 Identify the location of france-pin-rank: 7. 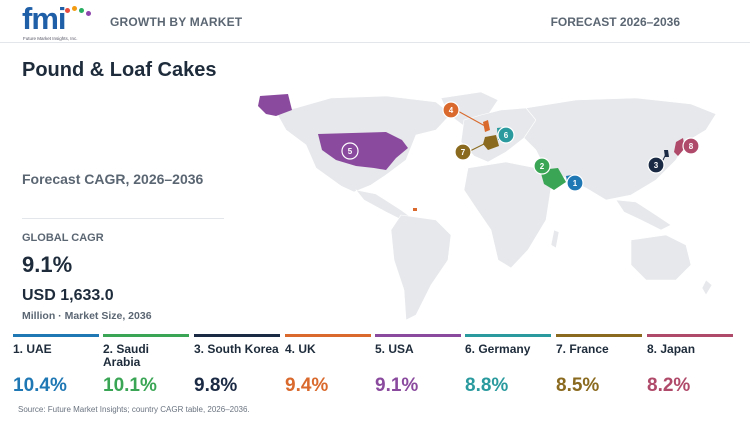
(463, 152).